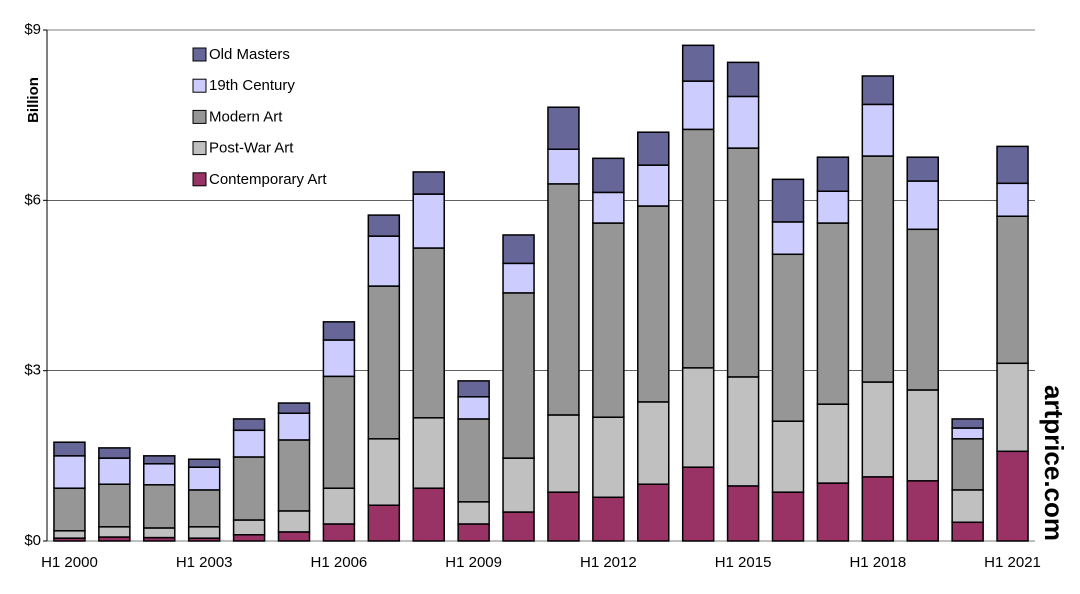 The image size is (1080, 594). Describe the element at coordinates (246, 116) in the screenshot. I see `legend-label: Modern Art` at that location.